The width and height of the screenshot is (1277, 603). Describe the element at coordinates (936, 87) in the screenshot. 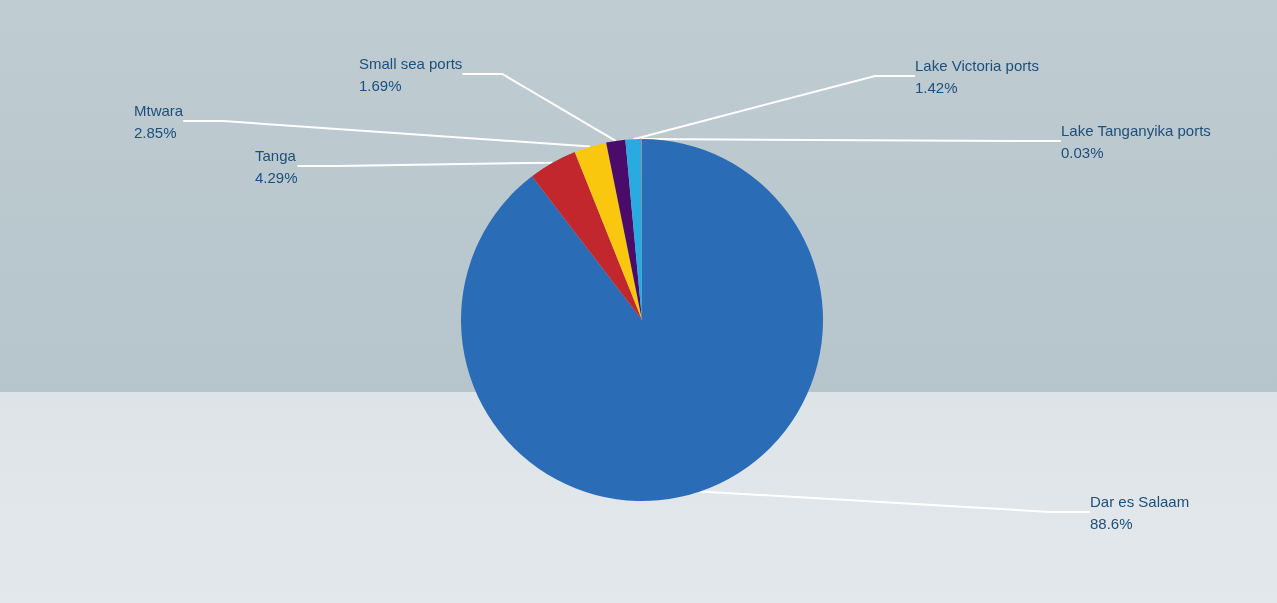

I see `data-label: 1.42%` at that location.